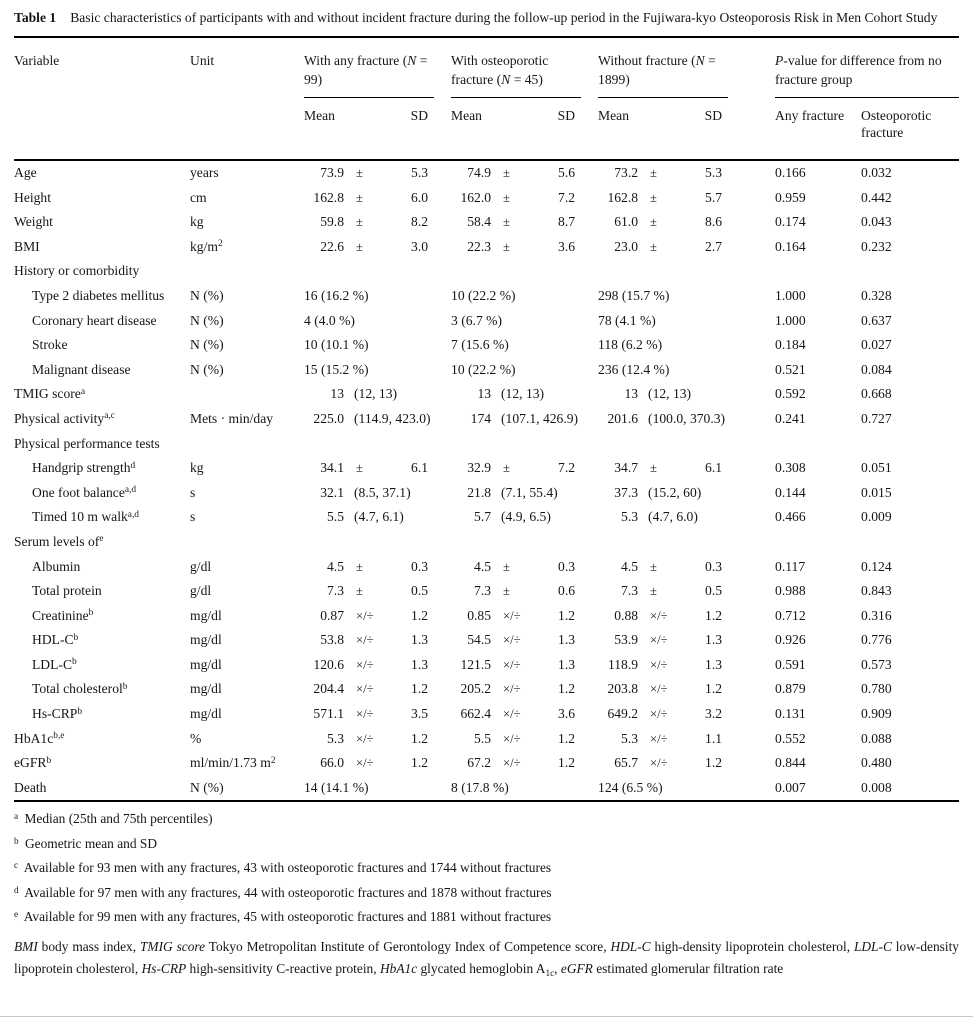  I want to click on page-bottom-rule, so click(486, 1016).